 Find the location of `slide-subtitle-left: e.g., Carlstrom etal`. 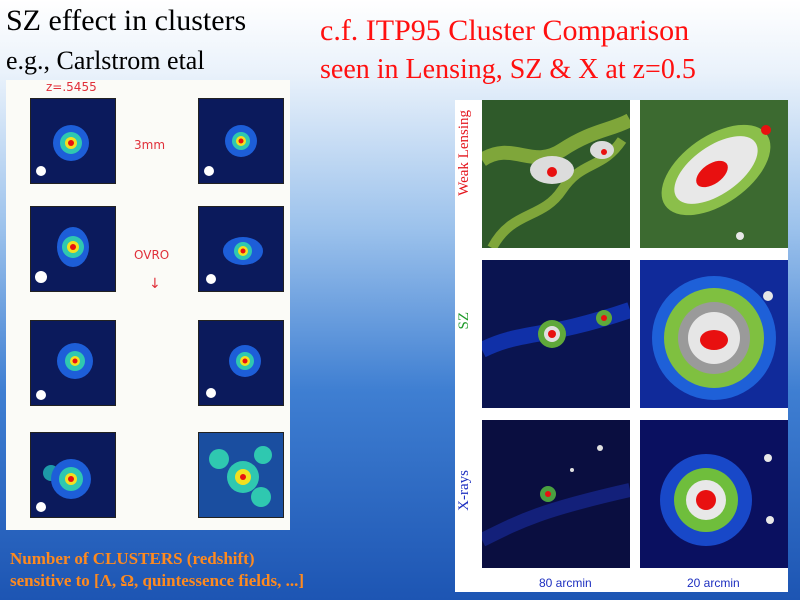

slide-subtitle-left: e.g., Carlstrom etal is located at coordinates (105, 60).